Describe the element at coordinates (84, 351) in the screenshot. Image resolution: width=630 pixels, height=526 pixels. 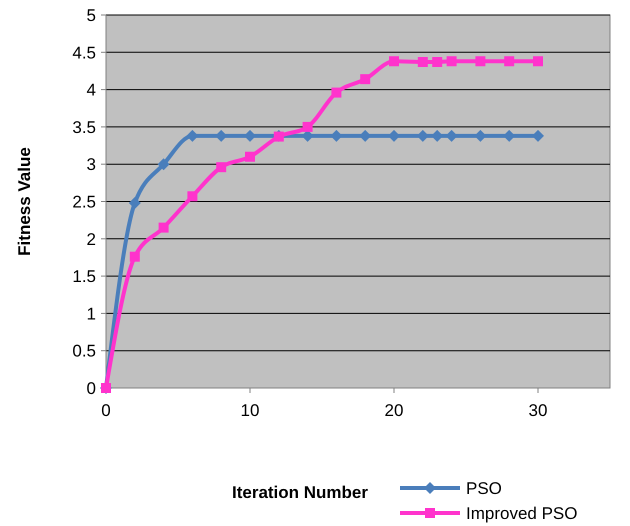
I see `y-tick-label: 0.5` at that location.